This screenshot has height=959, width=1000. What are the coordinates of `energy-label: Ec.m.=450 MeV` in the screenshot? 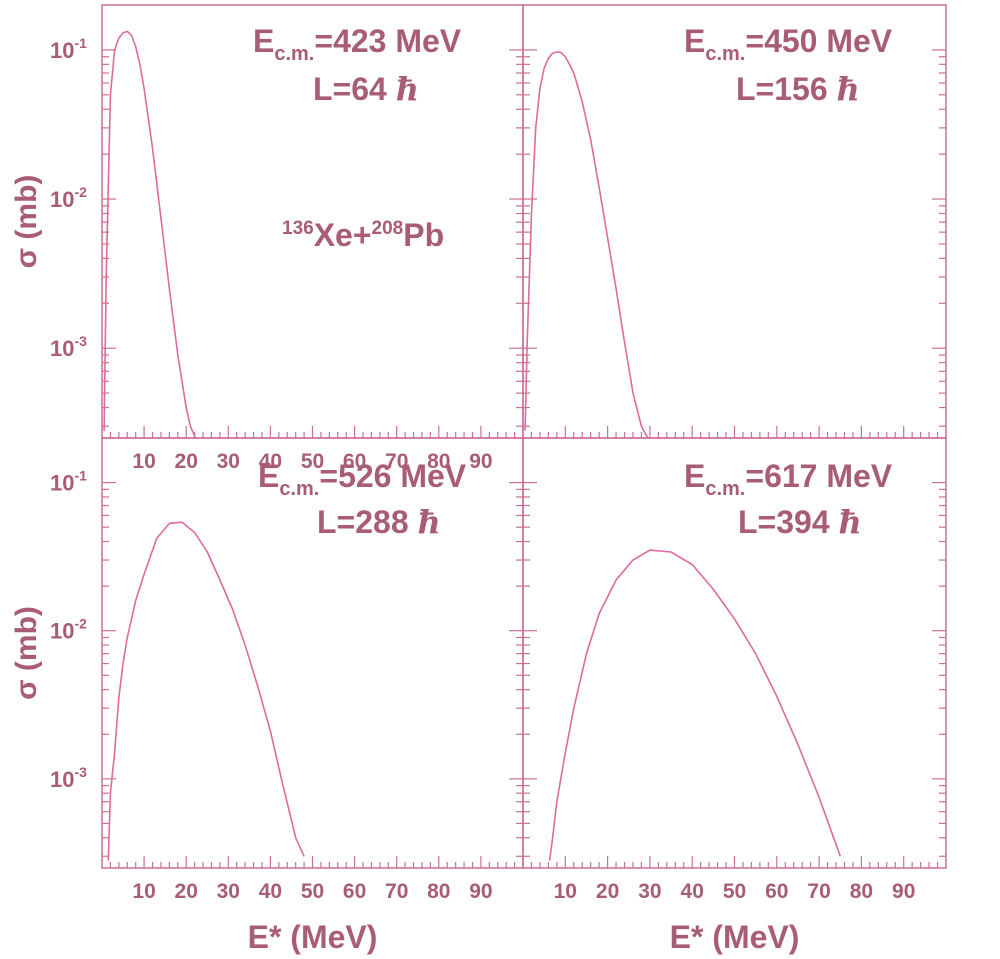 It's located at (788, 44).